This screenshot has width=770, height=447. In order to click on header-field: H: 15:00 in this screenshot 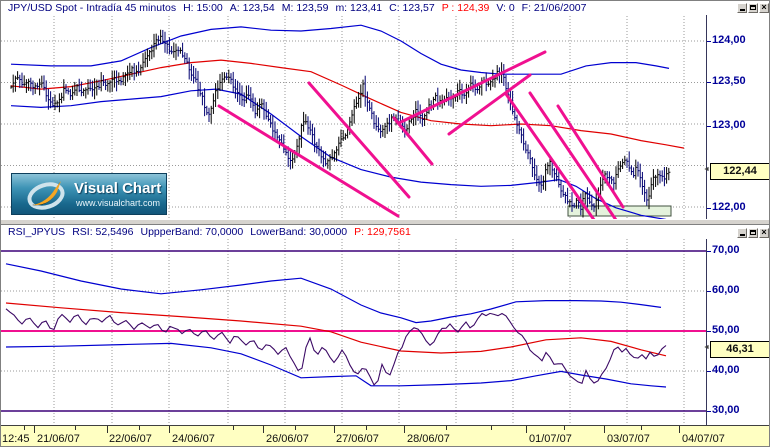, I will do `click(203, 8)`.